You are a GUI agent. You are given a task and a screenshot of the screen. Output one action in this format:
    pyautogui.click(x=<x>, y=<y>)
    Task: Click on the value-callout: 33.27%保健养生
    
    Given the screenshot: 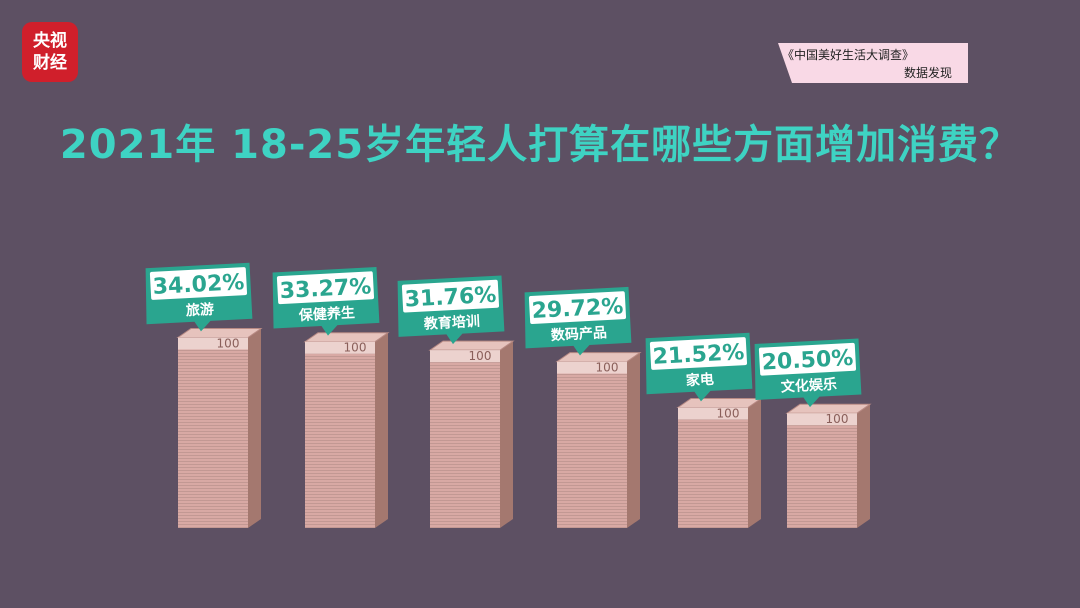 What is the action you would take?
    pyautogui.click(x=326, y=301)
    